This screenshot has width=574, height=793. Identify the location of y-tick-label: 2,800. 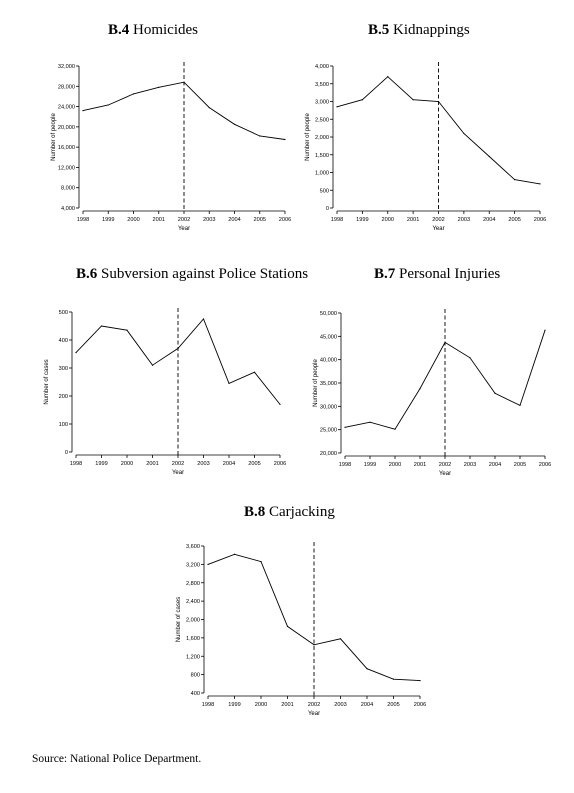
(193, 584).